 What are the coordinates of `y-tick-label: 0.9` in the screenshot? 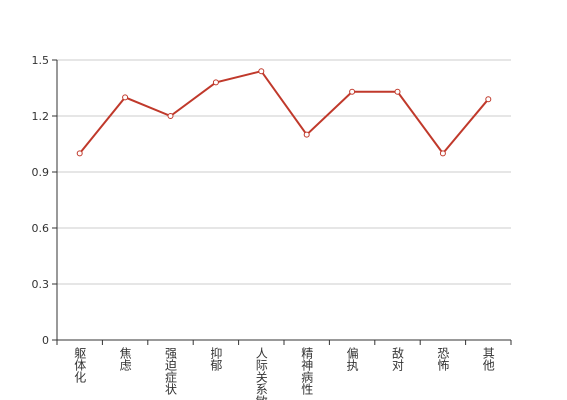 It's located at (41, 172).